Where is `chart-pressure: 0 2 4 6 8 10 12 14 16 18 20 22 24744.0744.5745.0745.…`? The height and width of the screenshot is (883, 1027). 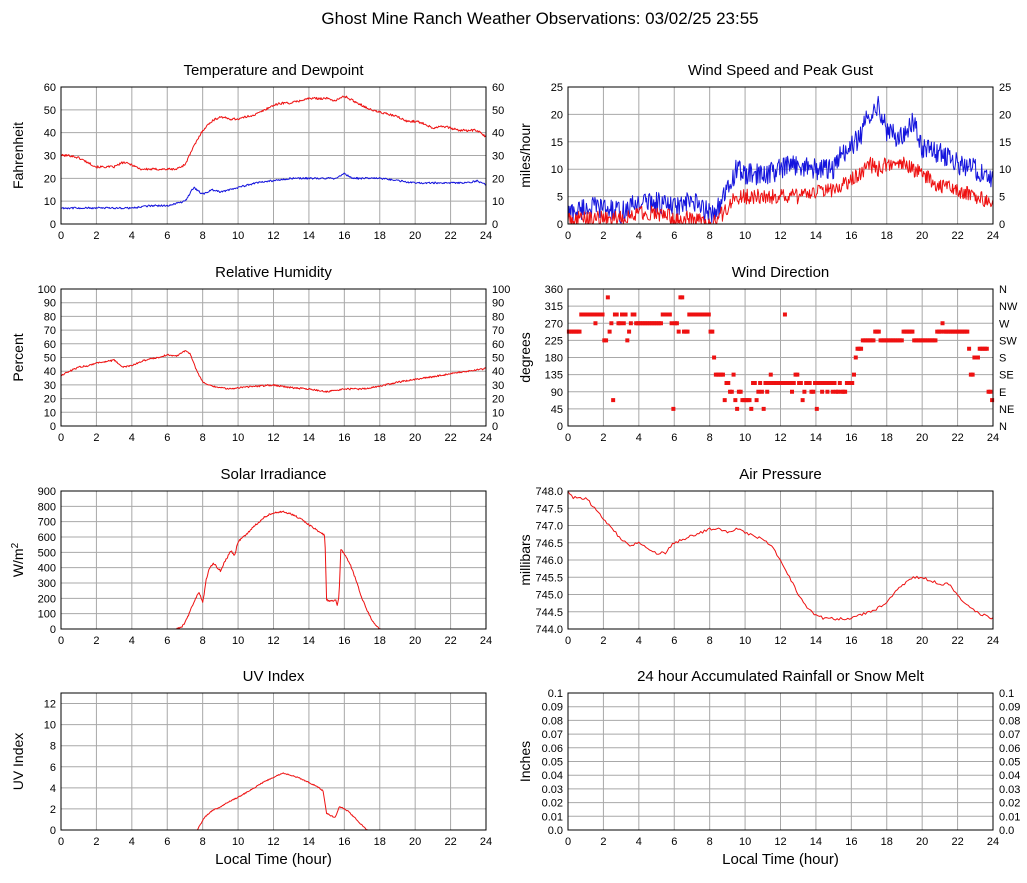 chart-pressure: 0 2 4 6 8 10 12 14 16 18 20 22 24744.0744.5745.0745.… is located at coordinates (758, 556).